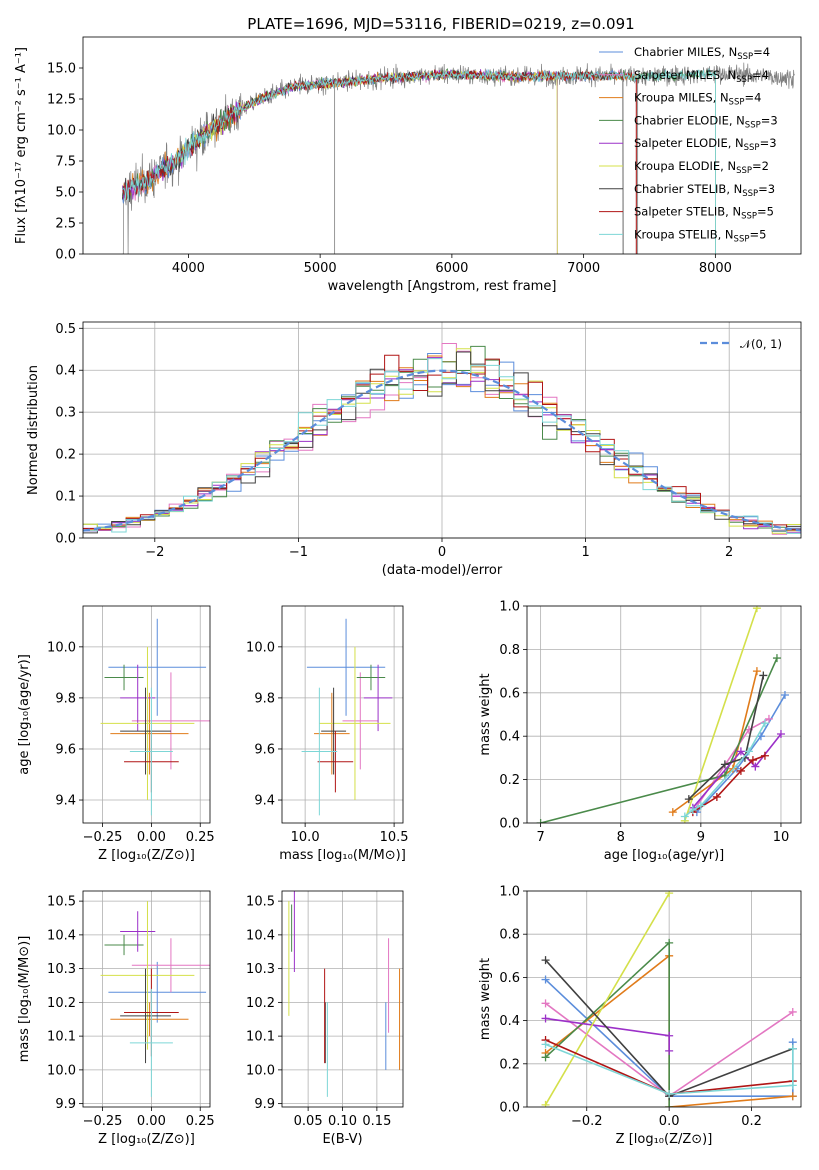 The image size is (819, 1170). Describe the element at coordinates (65, 193) in the screenshot. I see `y-tick-label: 5.0` at that location.